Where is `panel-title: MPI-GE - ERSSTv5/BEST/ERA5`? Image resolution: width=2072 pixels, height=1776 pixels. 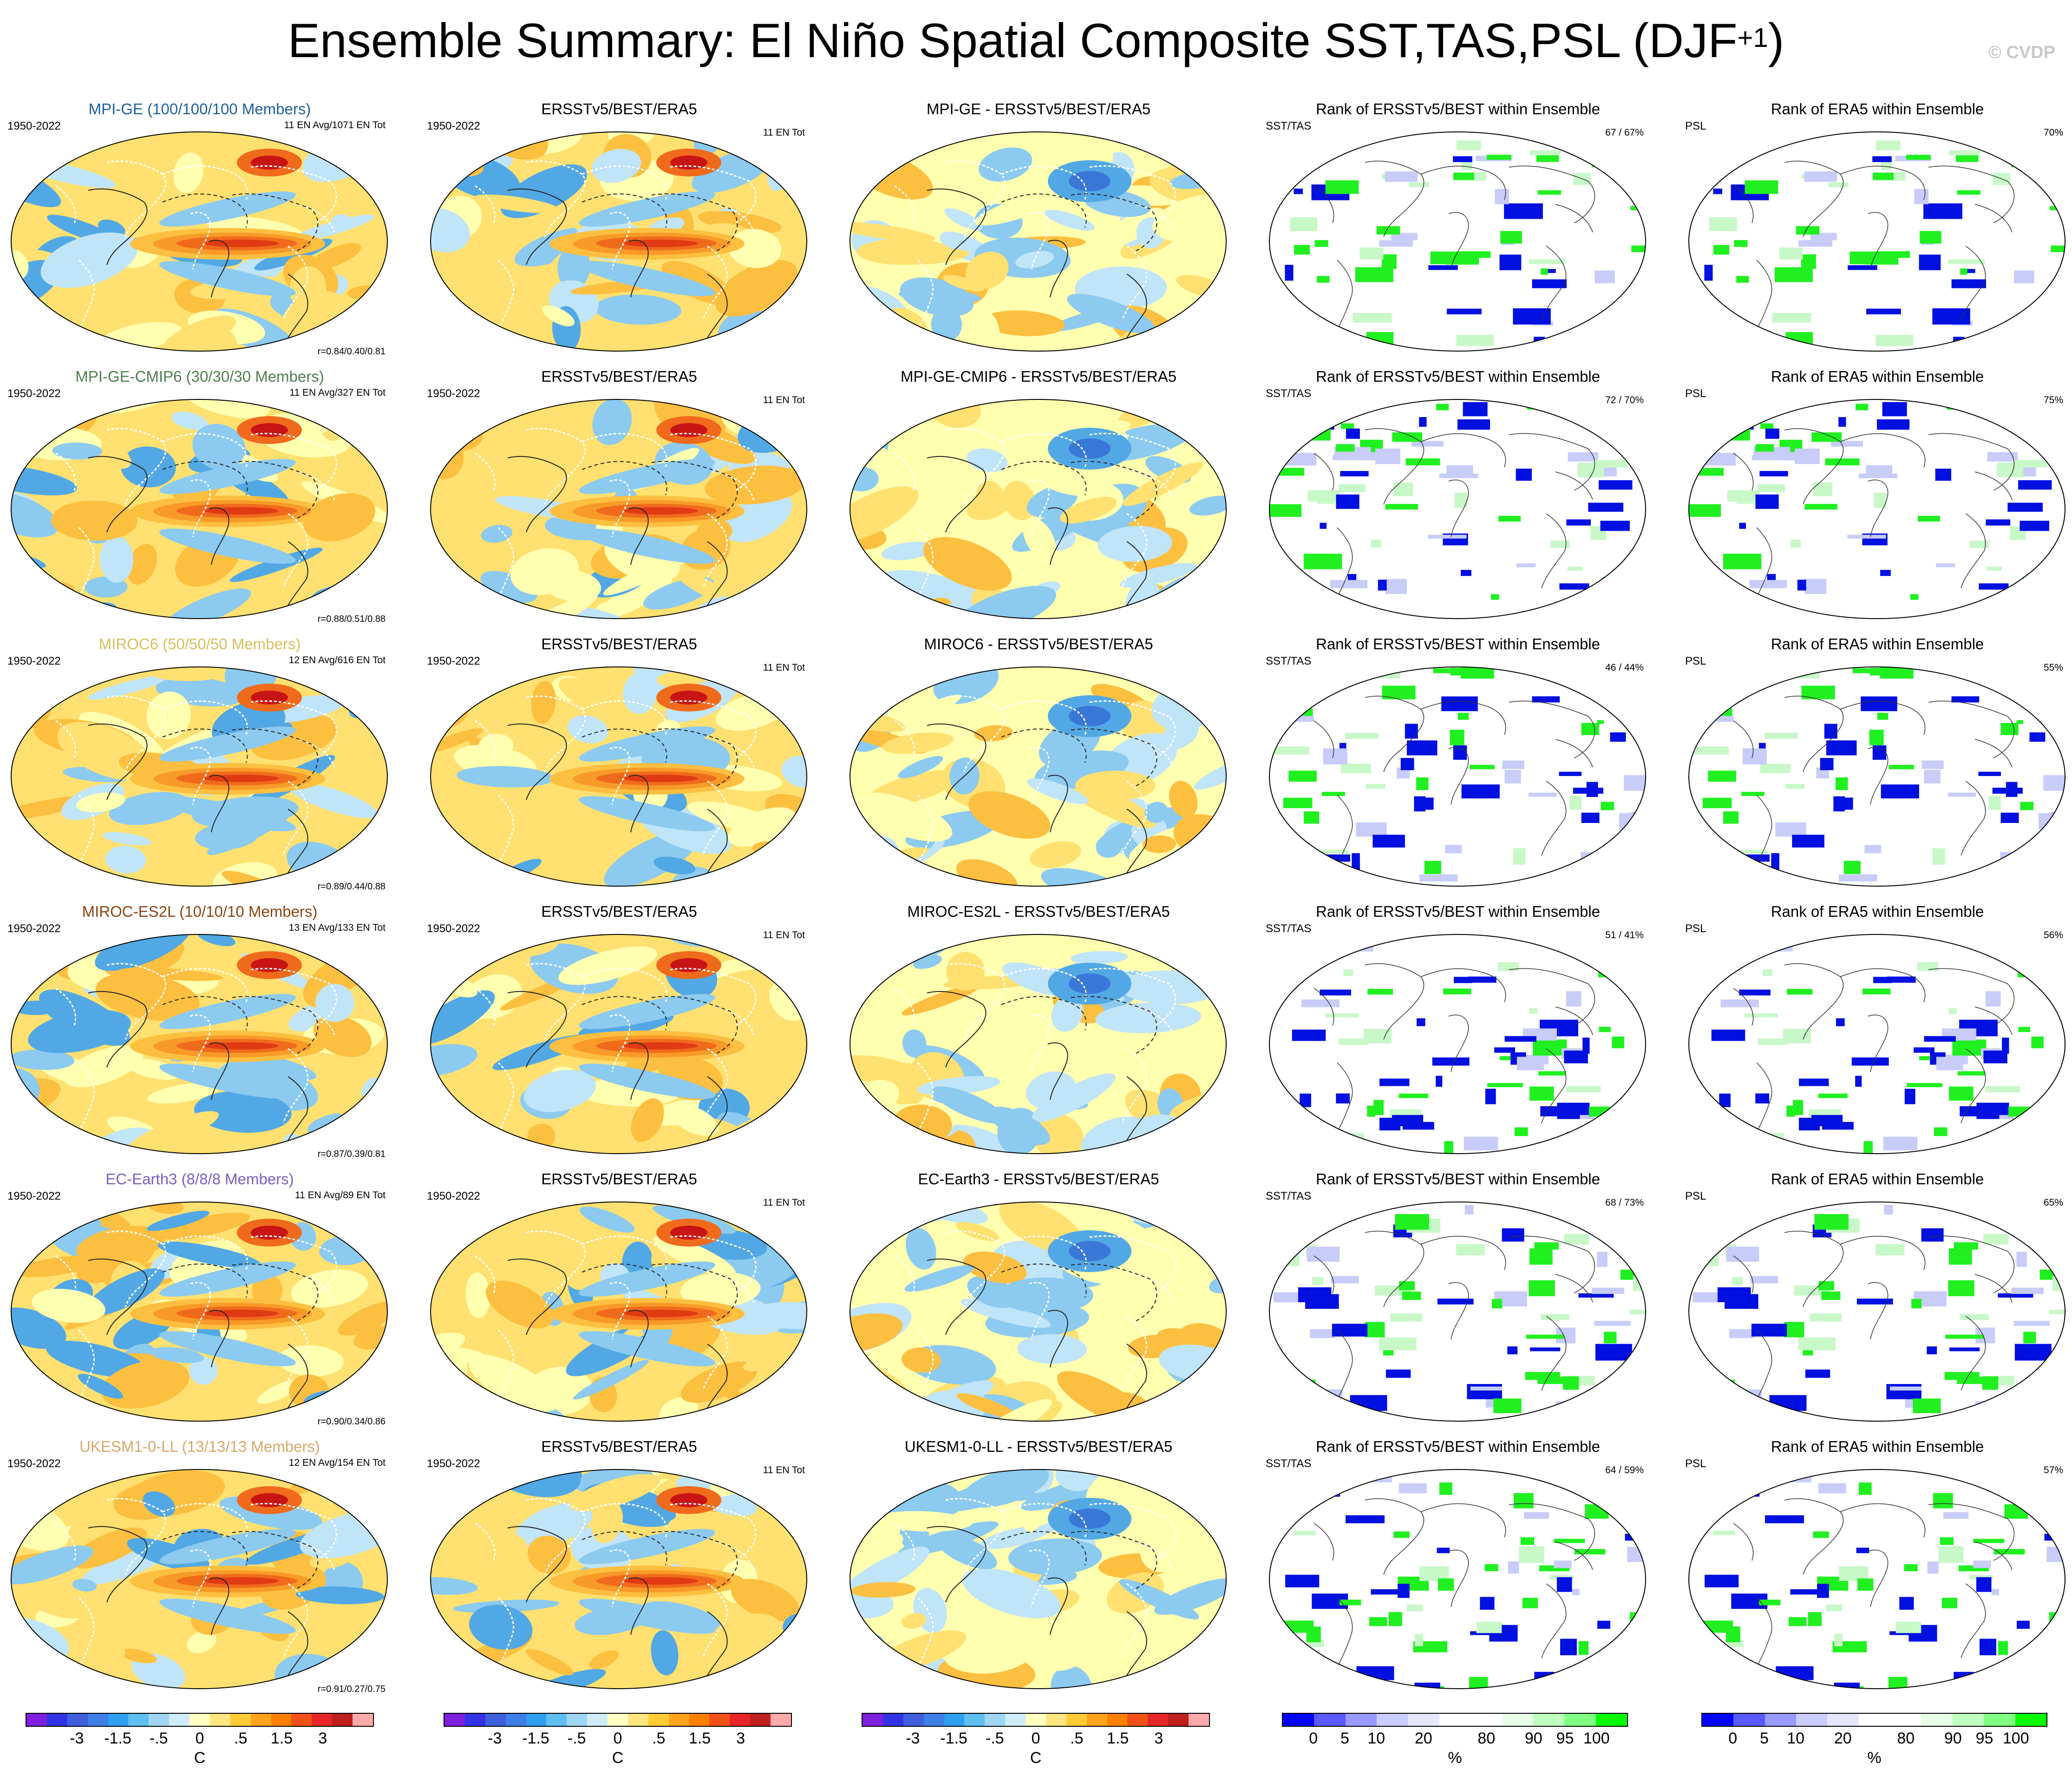 panel-title: MPI-GE - ERSSTv5/BEST/ERA5 is located at coordinates (1038, 109).